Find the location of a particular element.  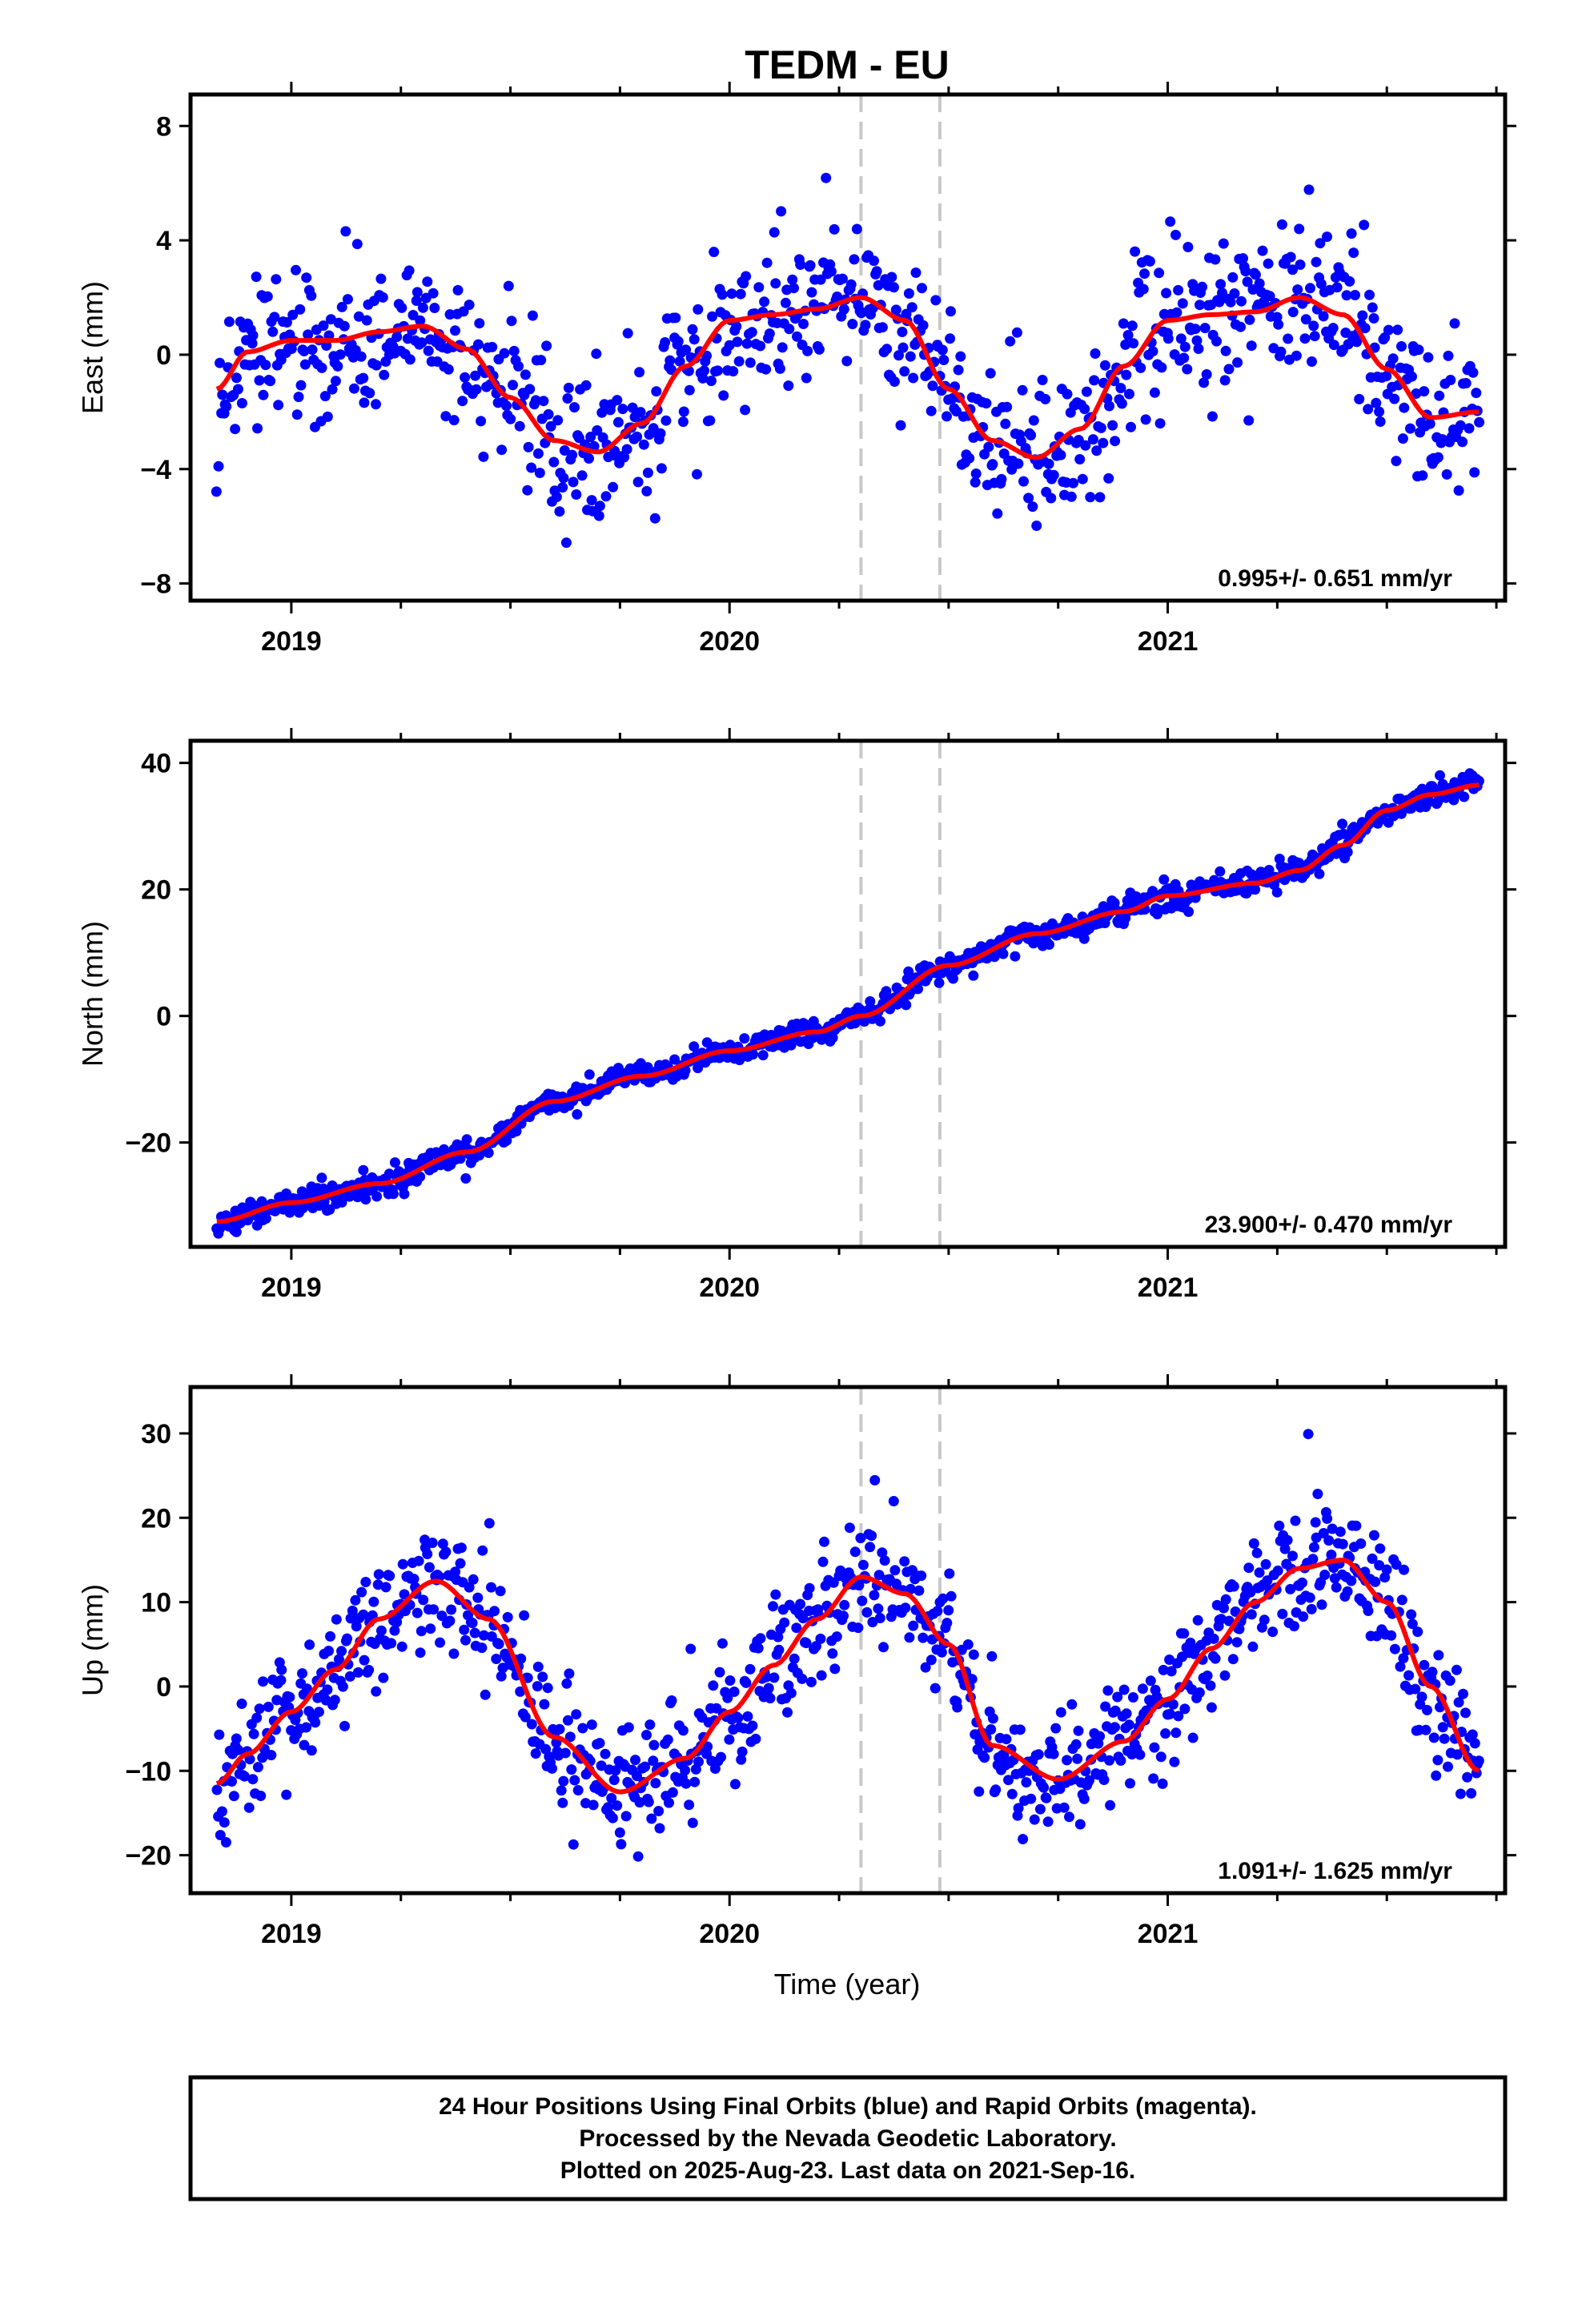

y-axis-title: North (mm) is located at coordinates (92, 994).